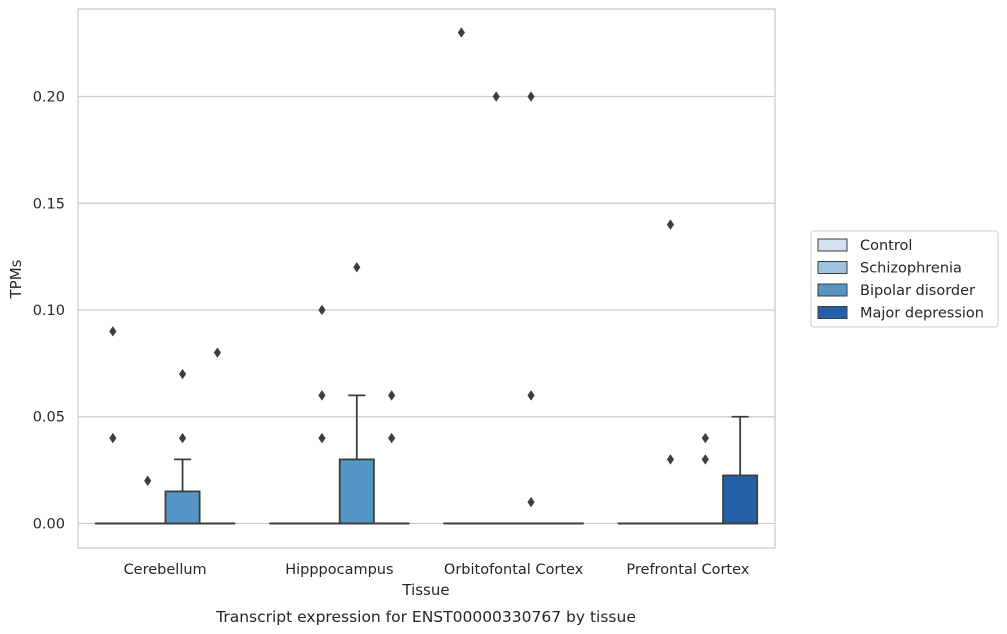  What do you see at coordinates (426, 459) in the screenshot?
I see `boxes` at bounding box center [426, 459].